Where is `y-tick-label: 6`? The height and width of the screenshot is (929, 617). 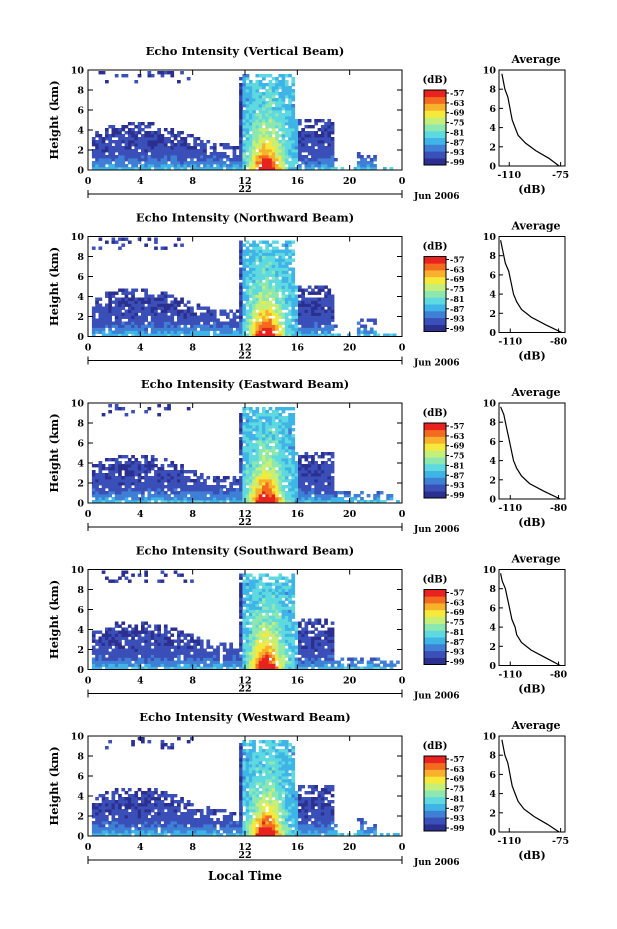 y-tick-label: 6 is located at coordinates (80, 444).